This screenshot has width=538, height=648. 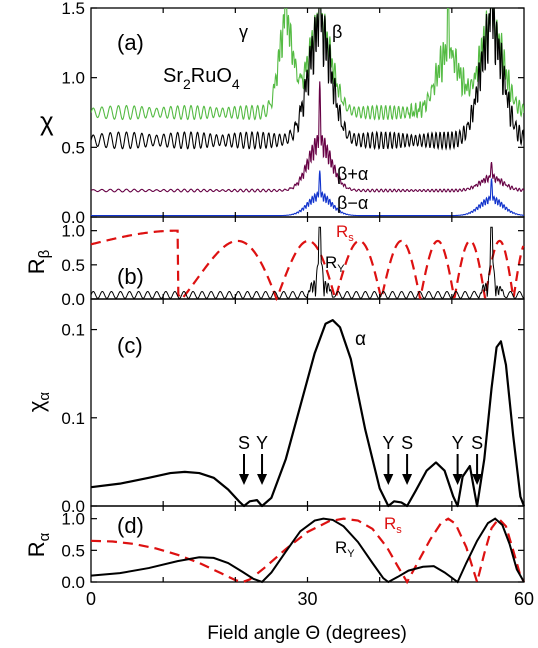 I want to click on svg-text: Rα, so click(x=38, y=544).